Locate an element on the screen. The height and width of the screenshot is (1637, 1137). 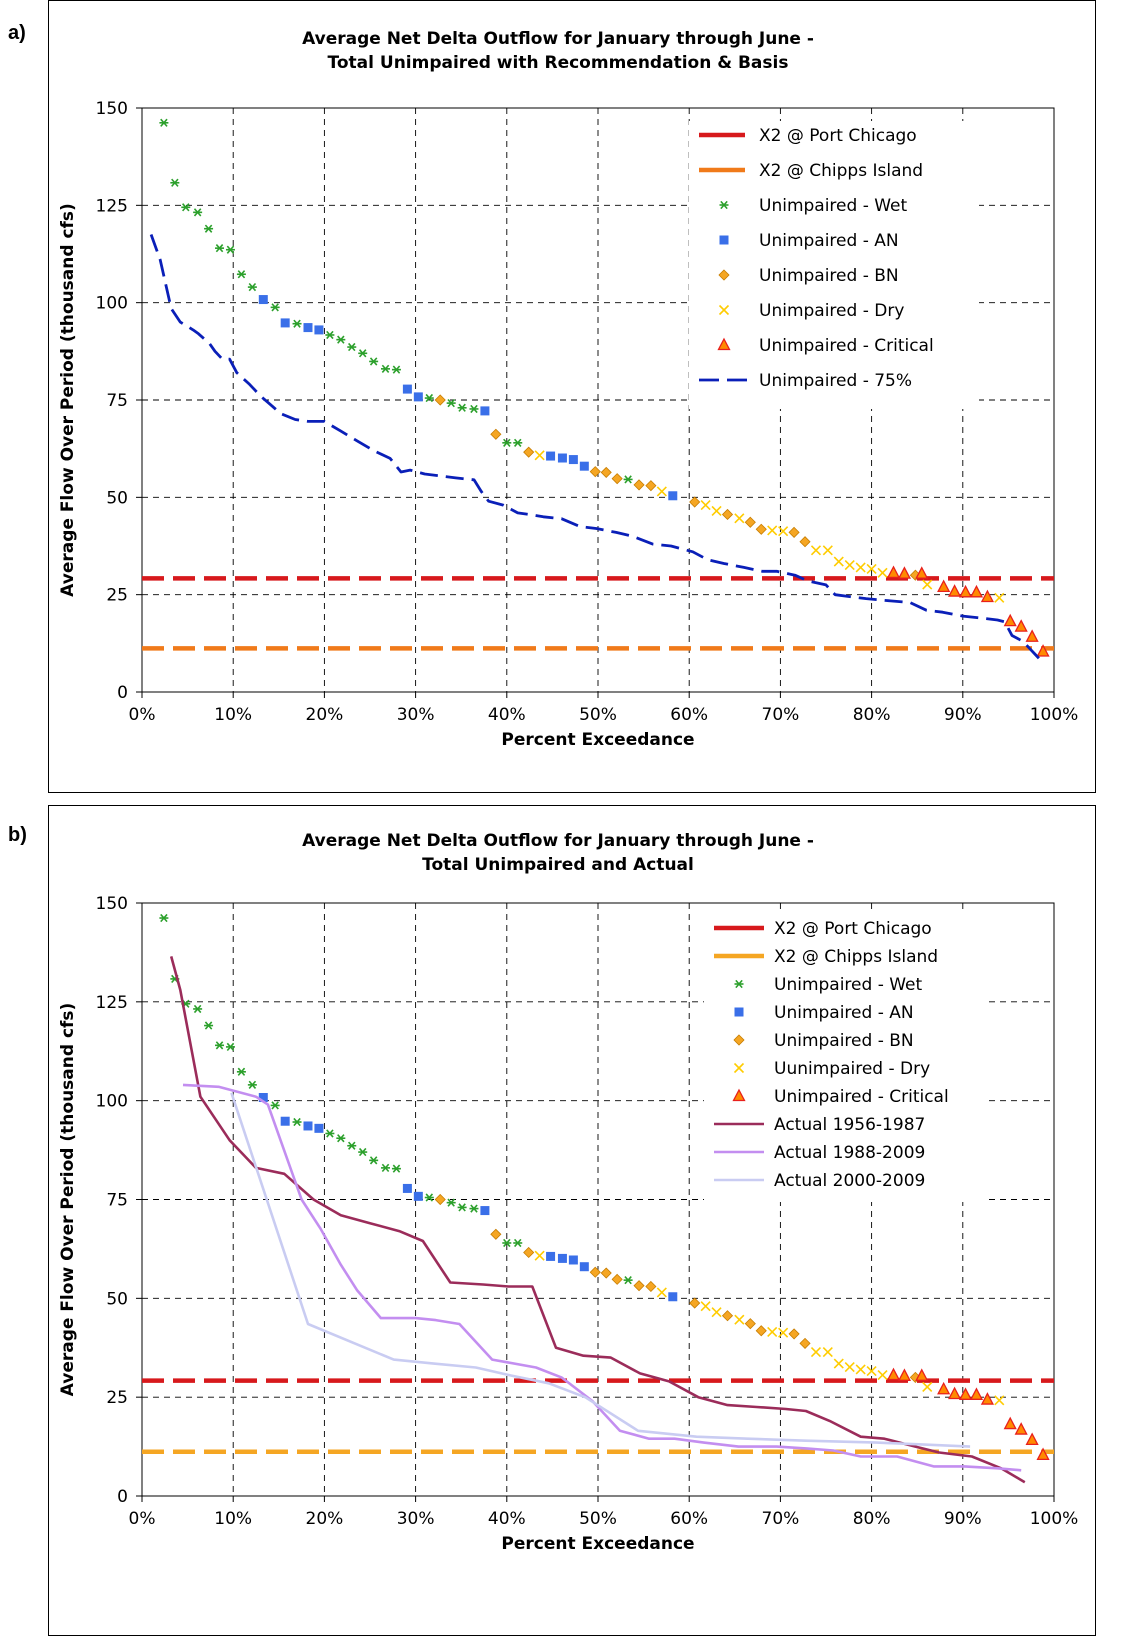
chart-b-xtick-label: 30% is located at coordinates (416, 1519).